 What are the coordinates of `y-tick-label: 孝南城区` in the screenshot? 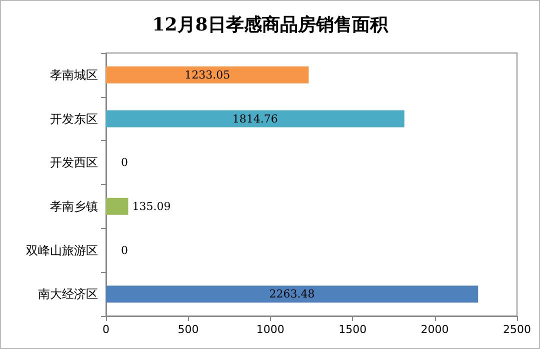 It's located at (74, 75).